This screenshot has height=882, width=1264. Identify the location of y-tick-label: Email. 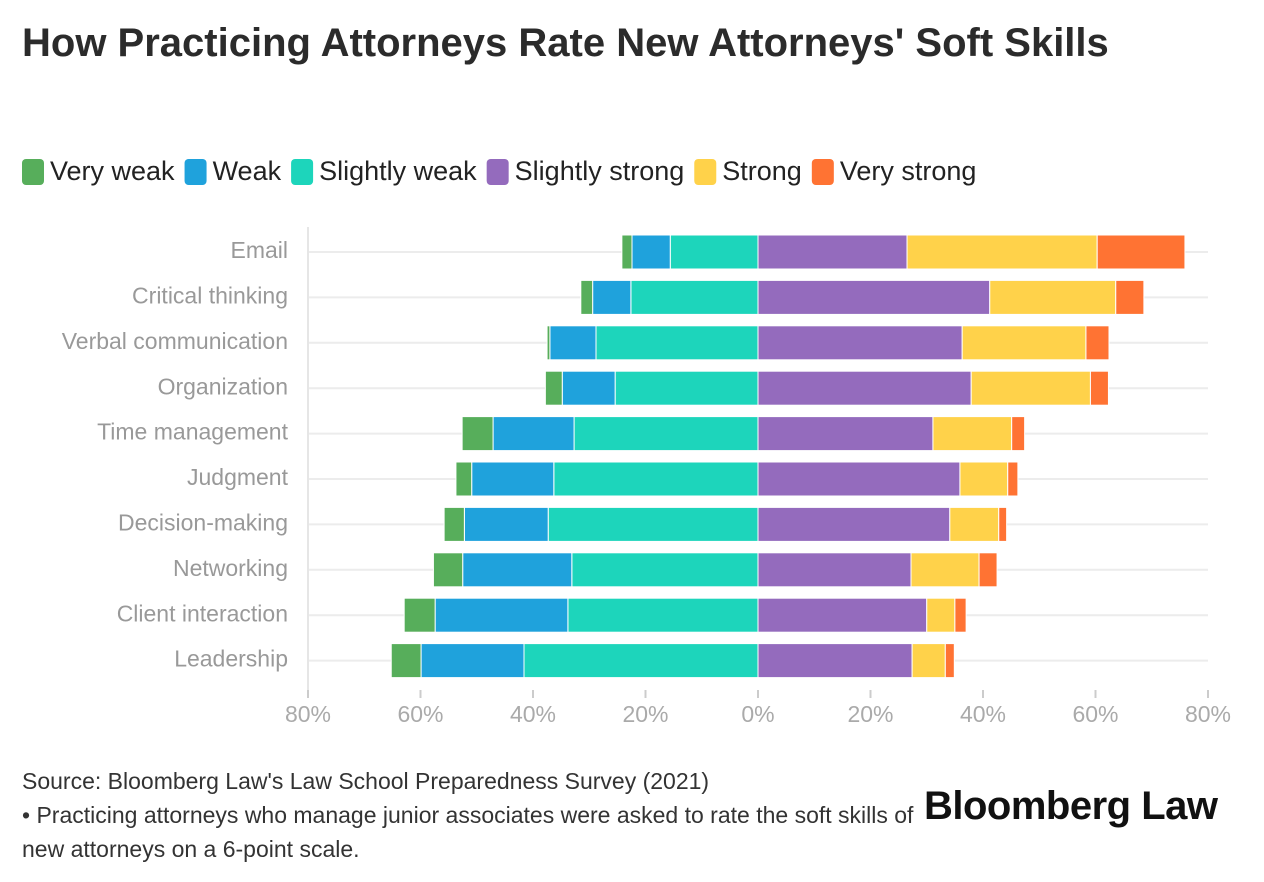
(259, 250).